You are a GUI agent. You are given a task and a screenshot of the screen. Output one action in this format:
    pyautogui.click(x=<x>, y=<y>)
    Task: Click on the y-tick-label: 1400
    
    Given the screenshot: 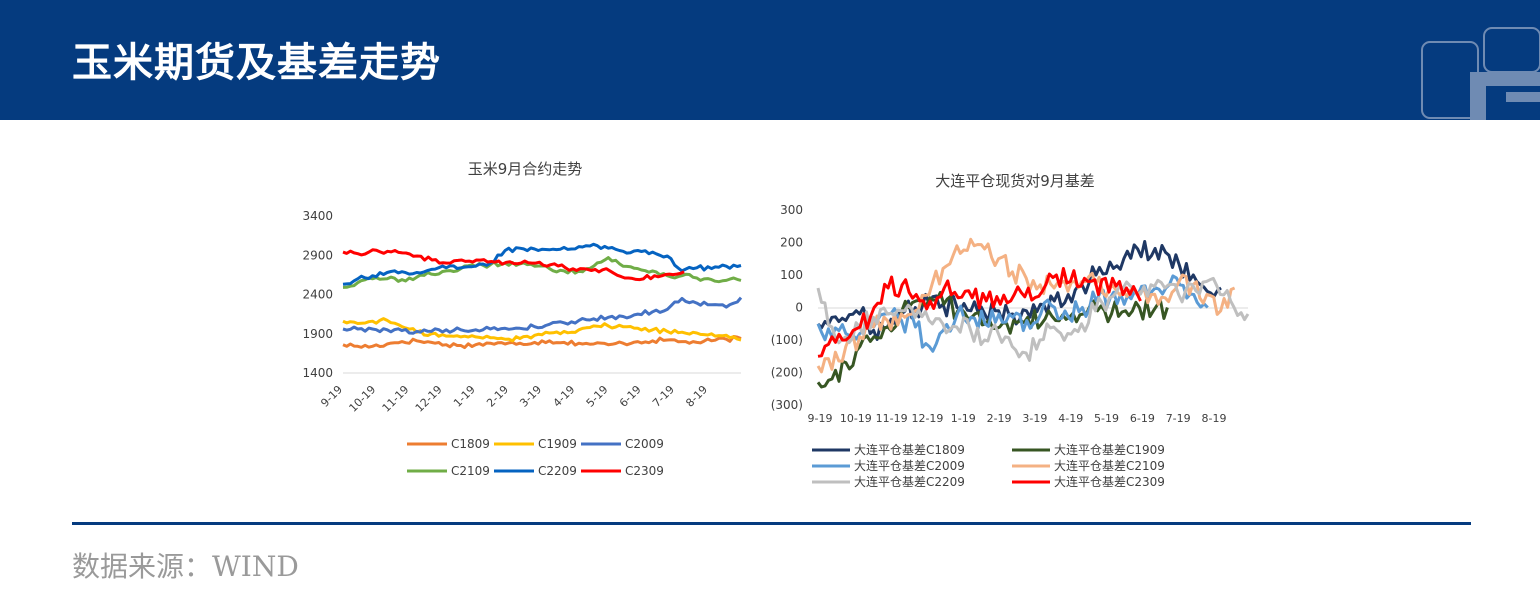 What is the action you would take?
    pyautogui.click(x=317, y=373)
    